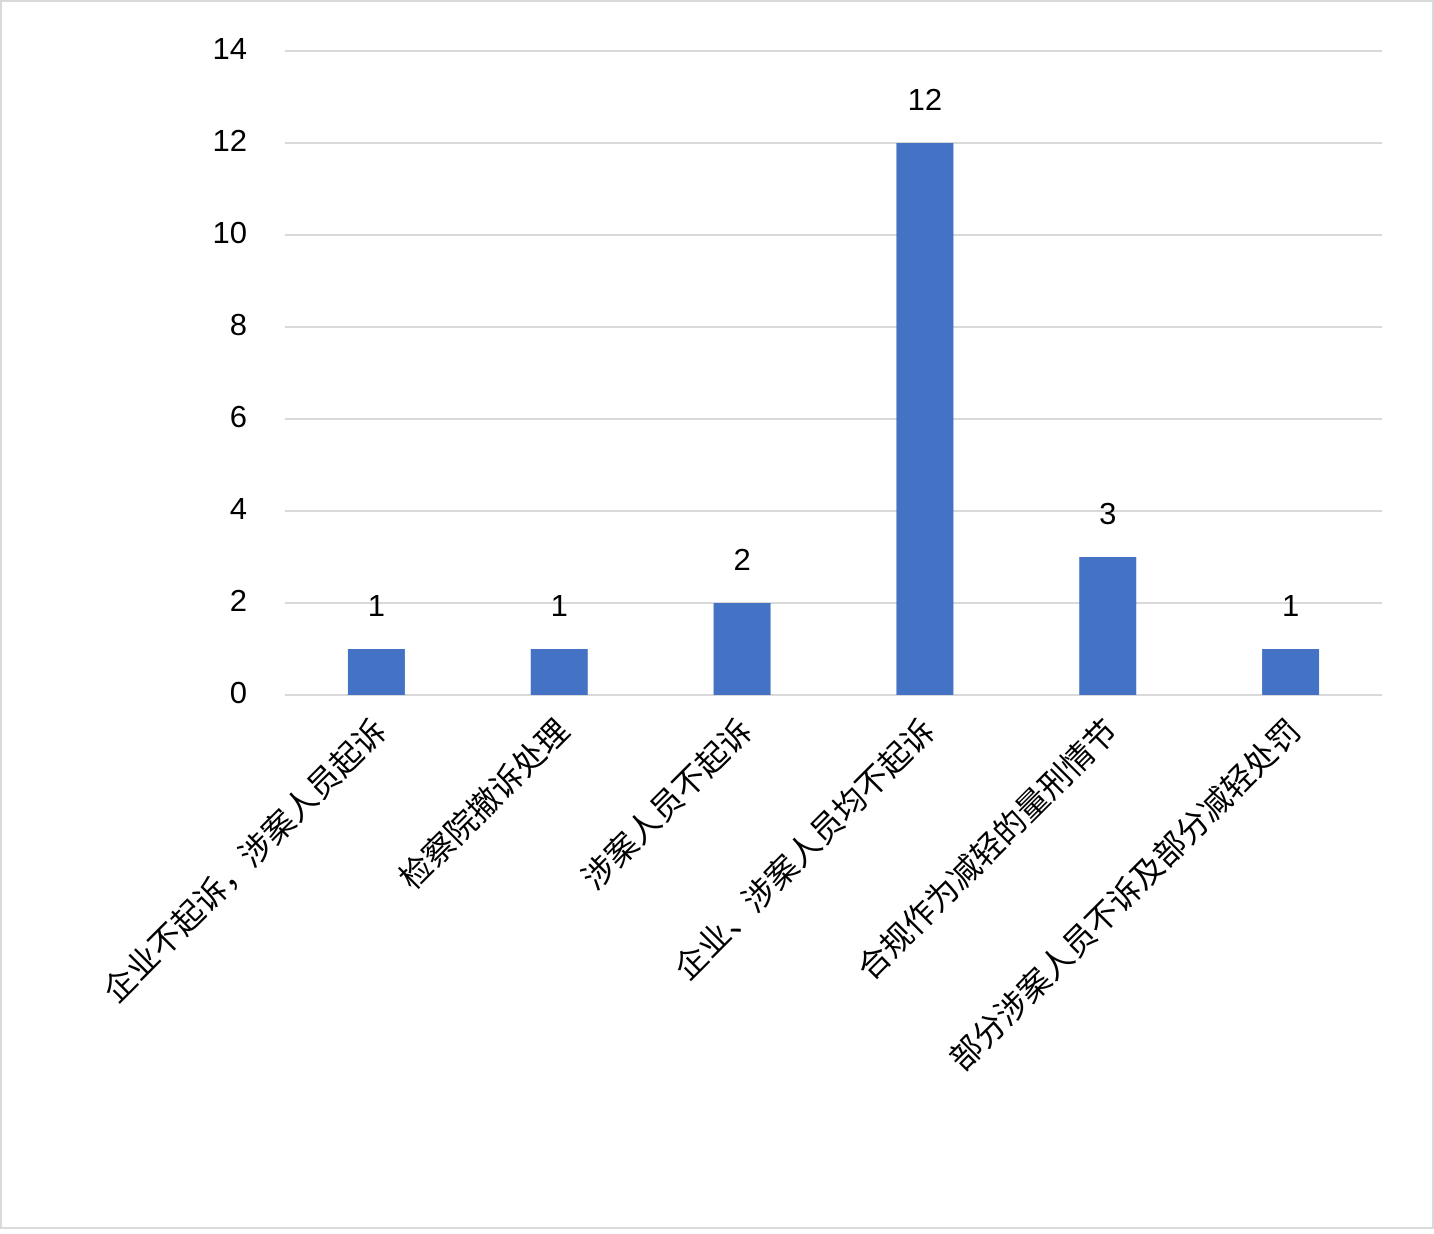 The image size is (1434, 1234). I want to click on y-tick-label: 2, so click(238, 600).